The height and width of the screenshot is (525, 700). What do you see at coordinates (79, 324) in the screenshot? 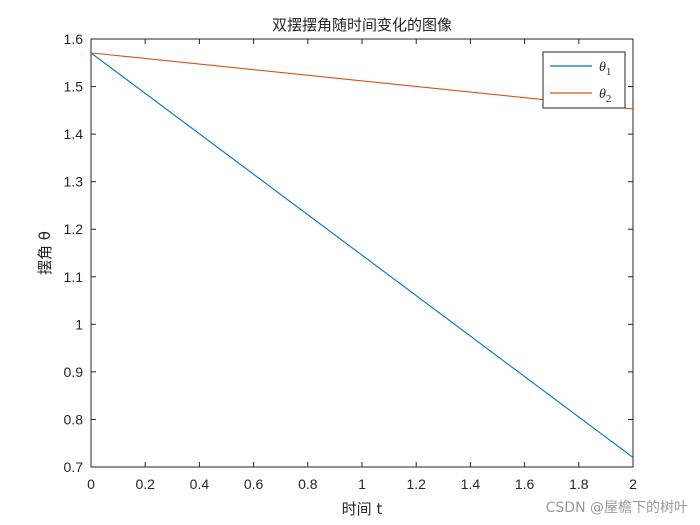
I see `y-tick-label: 1` at bounding box center [79, 324].